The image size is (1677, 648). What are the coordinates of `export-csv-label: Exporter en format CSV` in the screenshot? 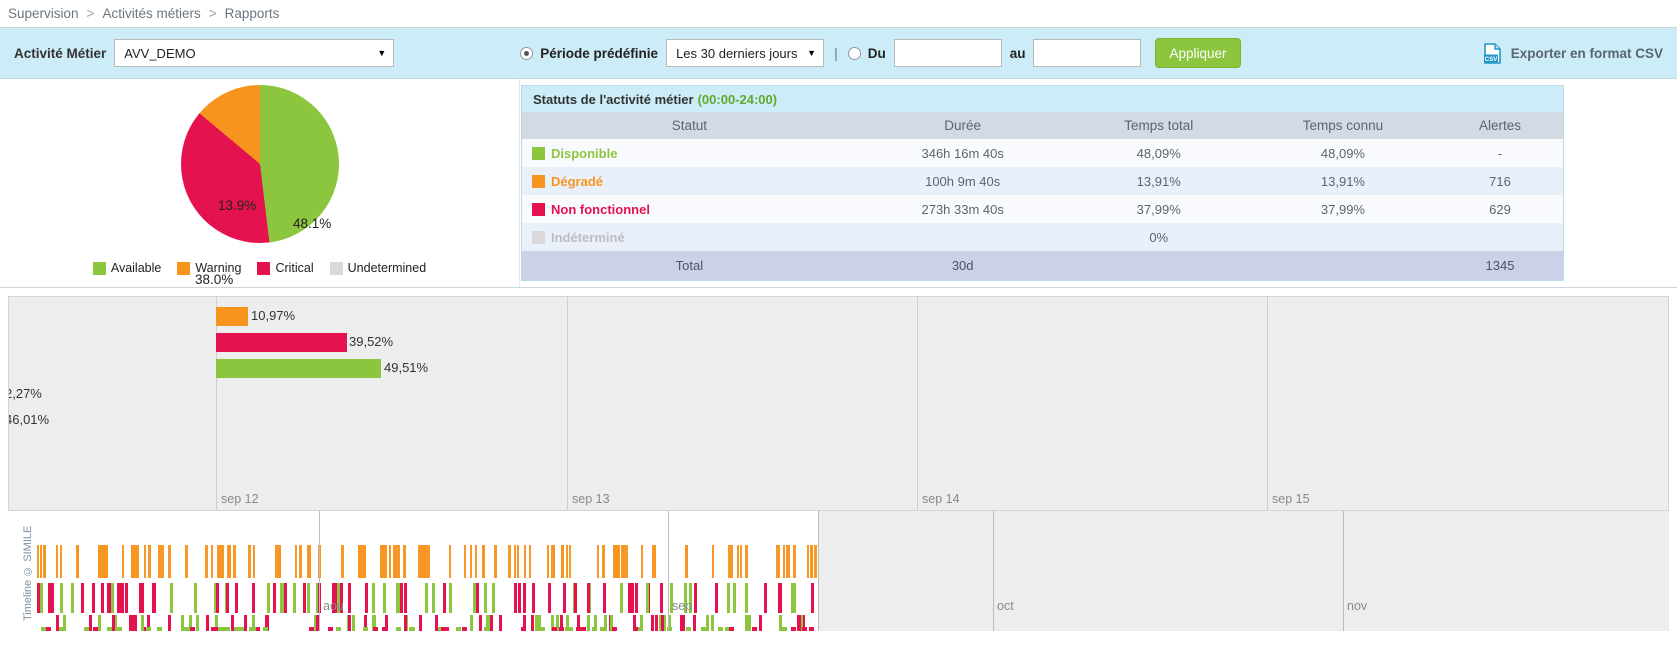 It's located at (1586, 53).